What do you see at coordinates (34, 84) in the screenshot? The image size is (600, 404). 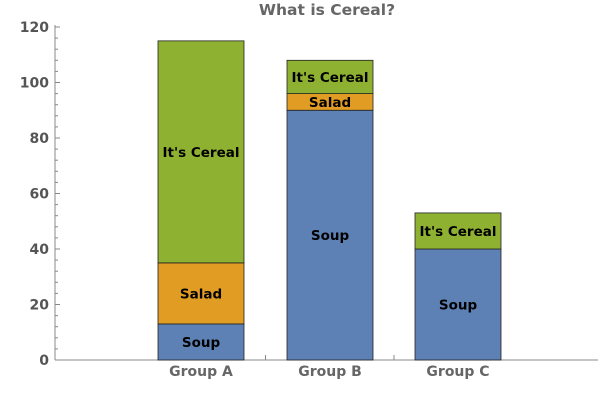 I see `y-tick-label: 100` at bounding box center [34, 84].